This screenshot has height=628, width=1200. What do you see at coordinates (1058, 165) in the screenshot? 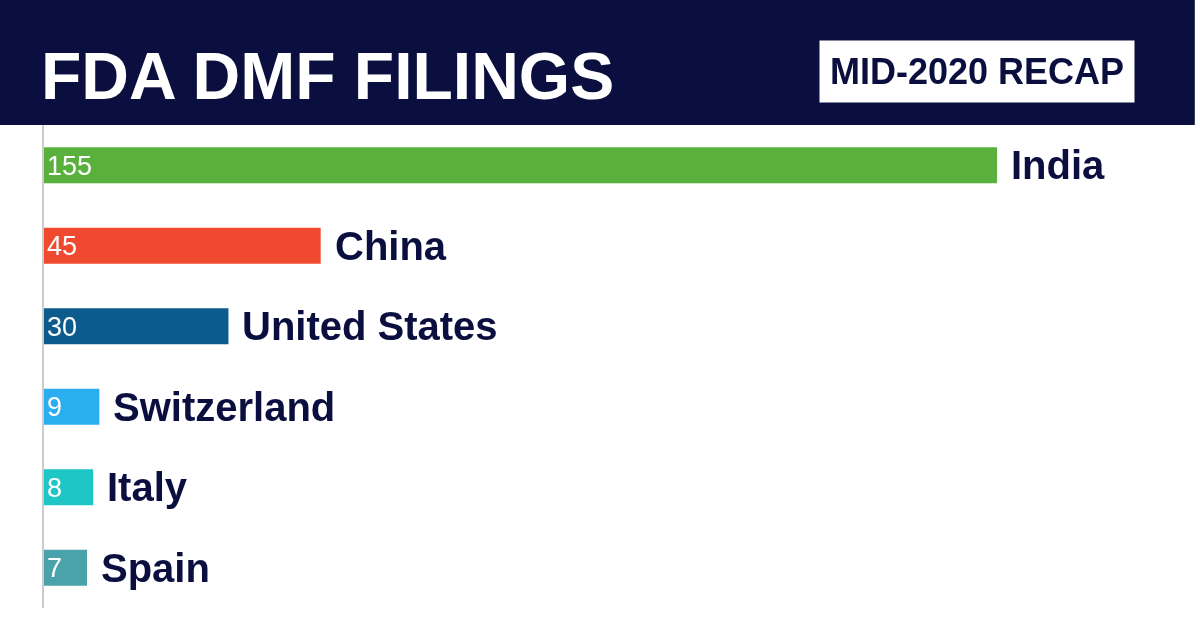
I see `y-tick-label: India` at bounding box center [1058, 165].